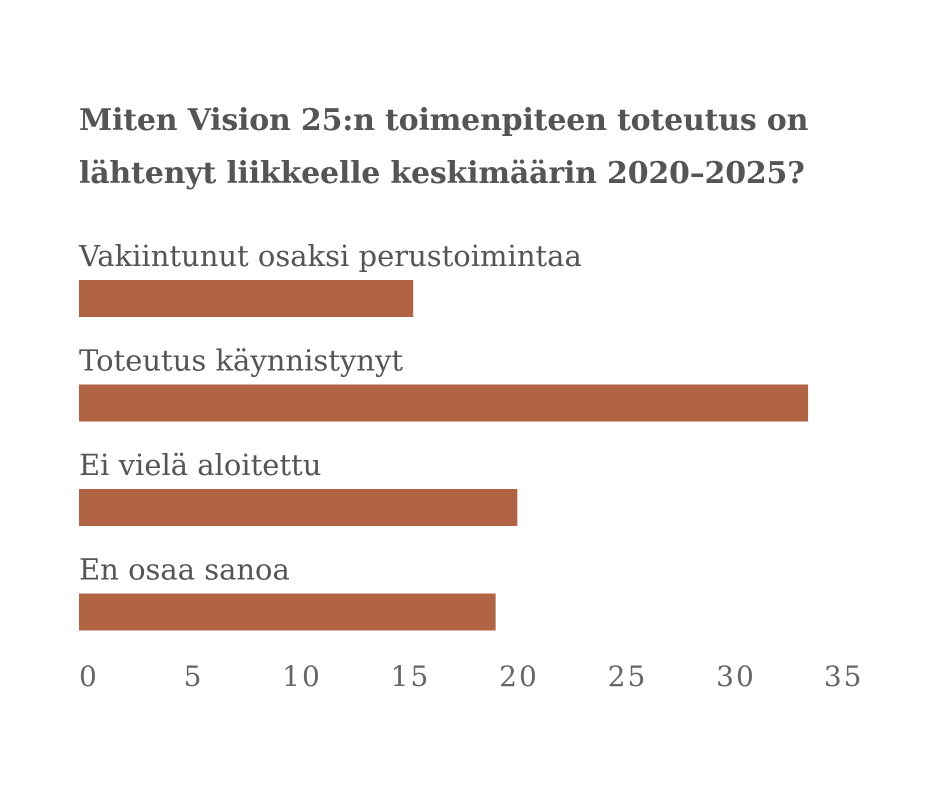 Image resolution: width=940 pixels, height=788 pixels. Describe the element at coordinates (184, 570) in the screenshot. I see `category-label: En osaa sanoa` at that location.